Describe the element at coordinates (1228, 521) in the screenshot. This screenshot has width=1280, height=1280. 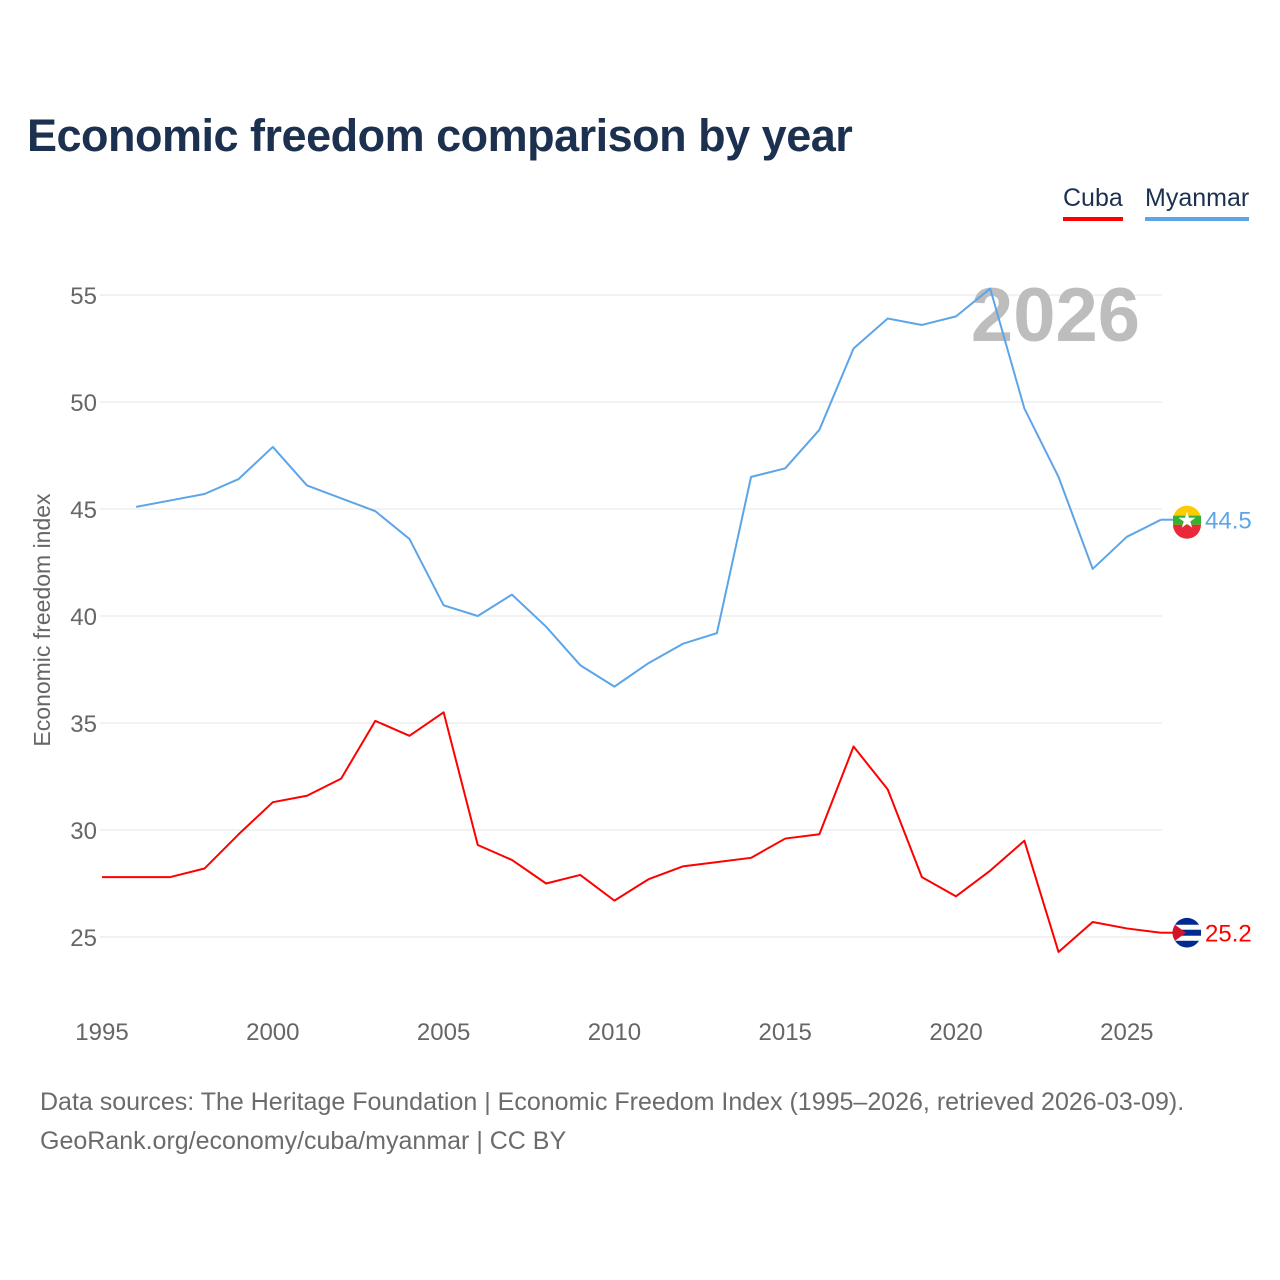
I see `end-value-label-myanmar: 44.5` at that location.